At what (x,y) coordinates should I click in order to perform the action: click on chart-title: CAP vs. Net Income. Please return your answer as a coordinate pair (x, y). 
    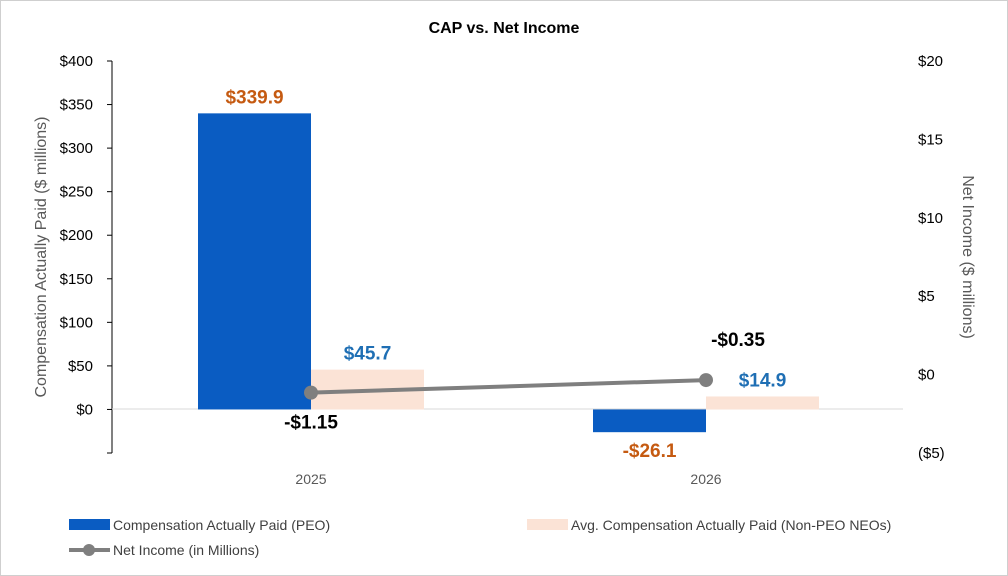
    Looking at the image, I should click on (504, 28).